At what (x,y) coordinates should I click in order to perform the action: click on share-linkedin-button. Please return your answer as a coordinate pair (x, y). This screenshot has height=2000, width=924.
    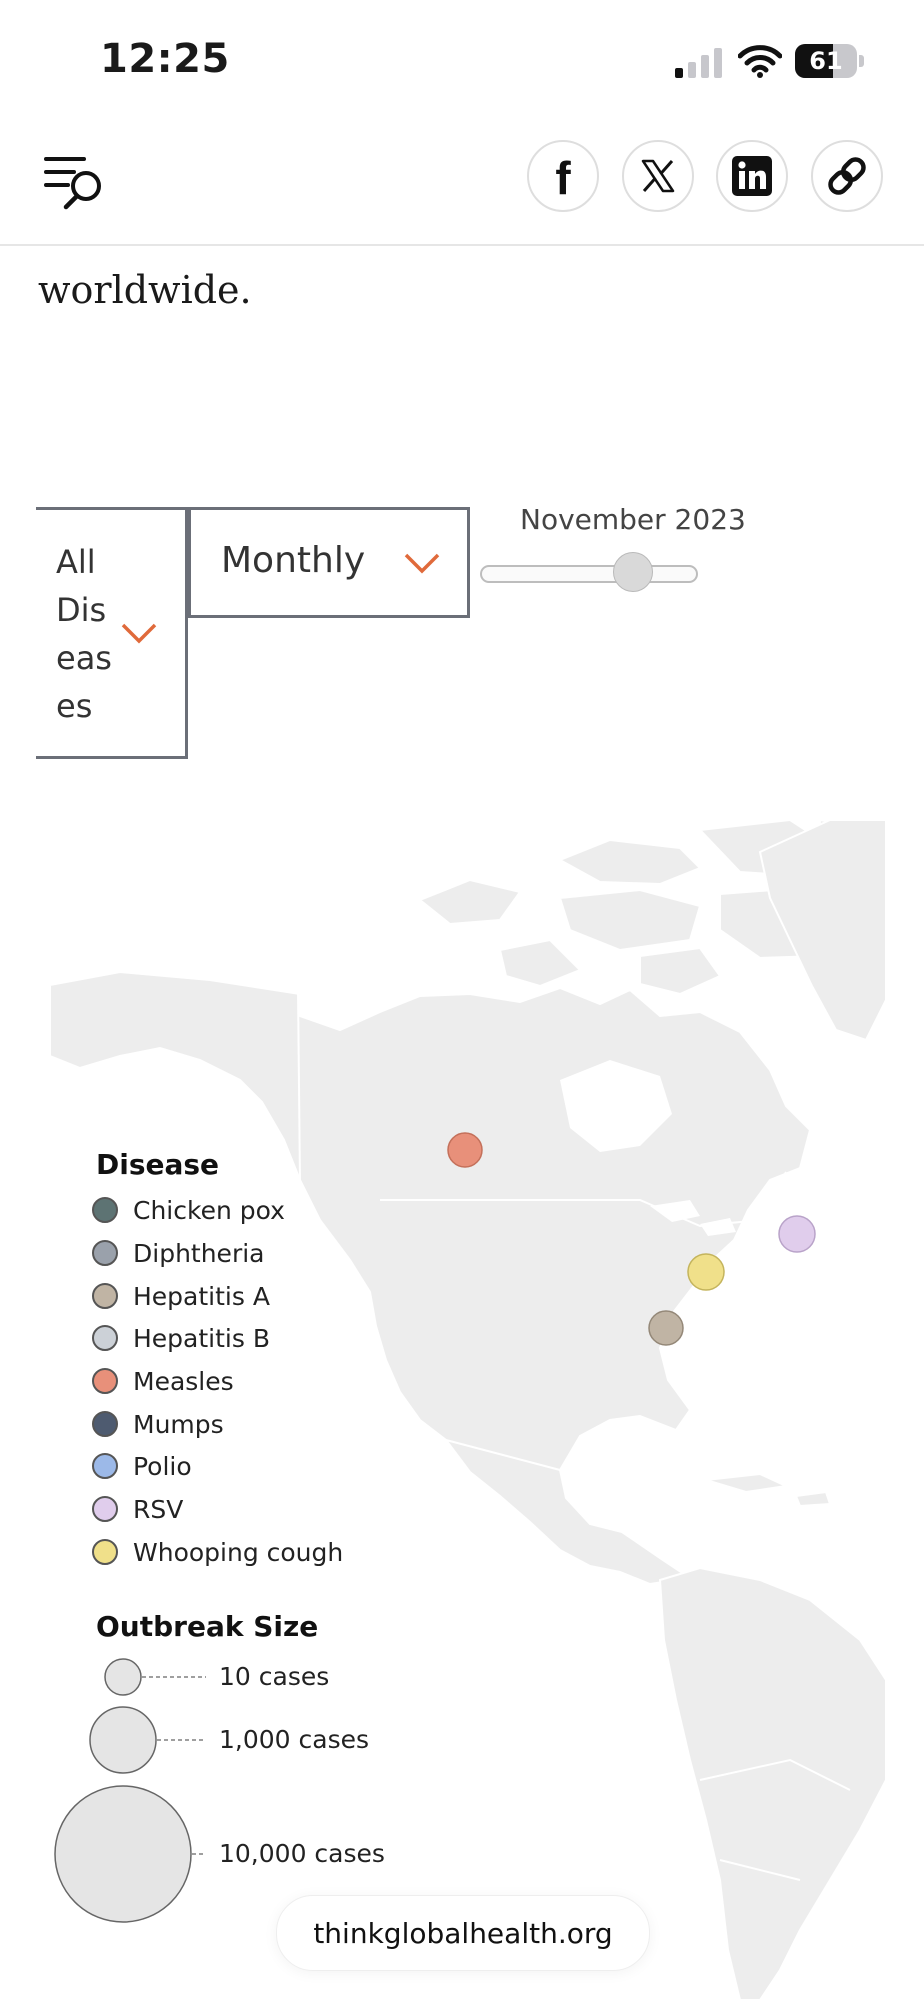
    Looking at the image, I should click on (752, 176).